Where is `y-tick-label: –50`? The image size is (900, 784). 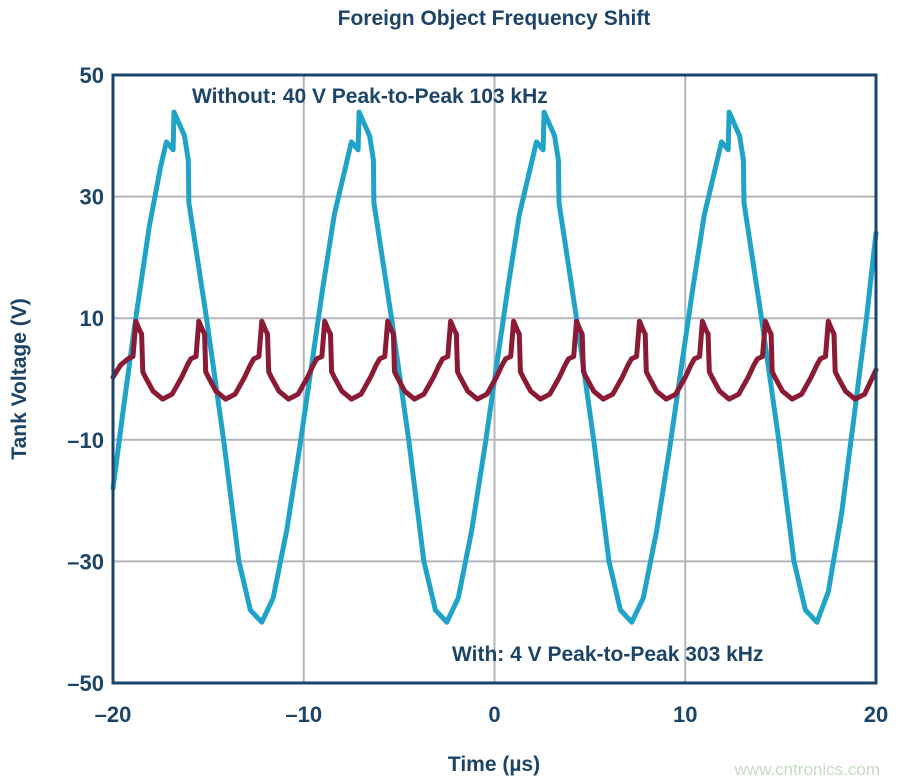 y-tick-label: –50 is located at coordinates (85, 683).